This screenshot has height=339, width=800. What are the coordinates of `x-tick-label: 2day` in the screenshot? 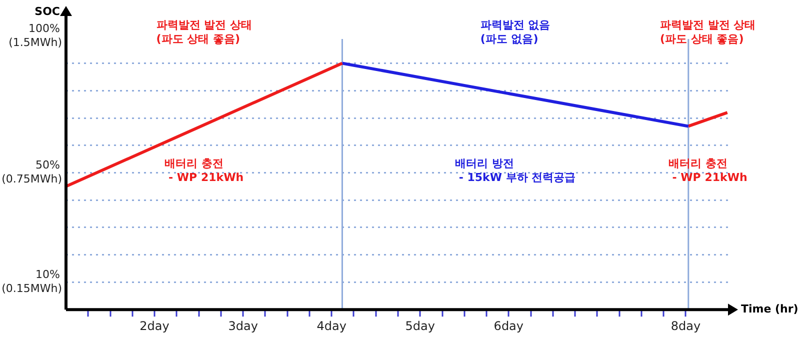 It's located at (155, 325).